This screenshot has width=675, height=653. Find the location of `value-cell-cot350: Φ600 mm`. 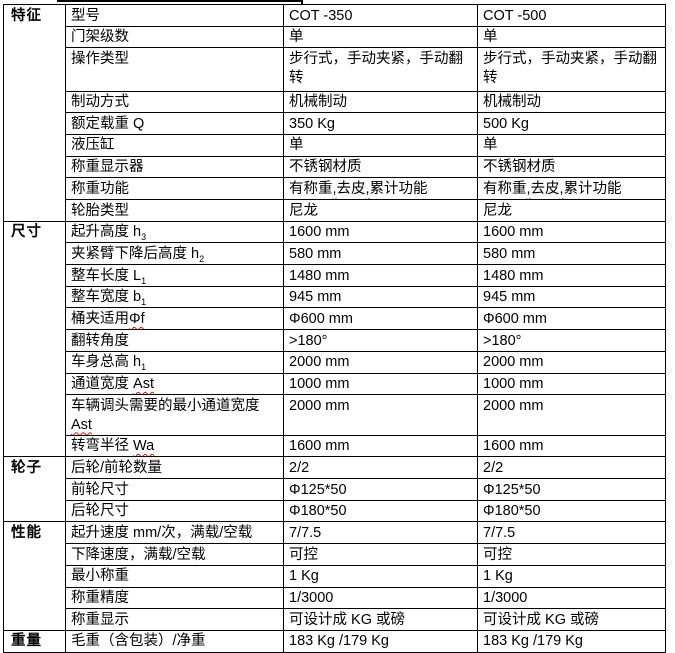

value-cell-cot350: Φ600 mm is located at coordinates (380, 319).